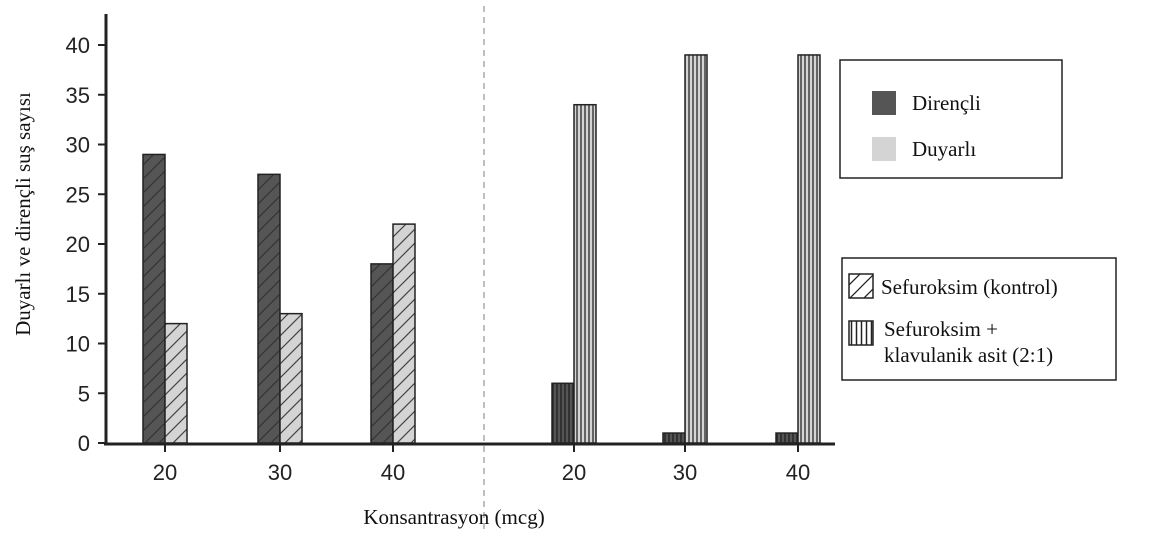 The width and height of the screenshot is (1152, 533). What do you see at coordinates (884, 103) in the screenshot?
I see `legend-swatch-resistant` at bounding box center [884, 103].